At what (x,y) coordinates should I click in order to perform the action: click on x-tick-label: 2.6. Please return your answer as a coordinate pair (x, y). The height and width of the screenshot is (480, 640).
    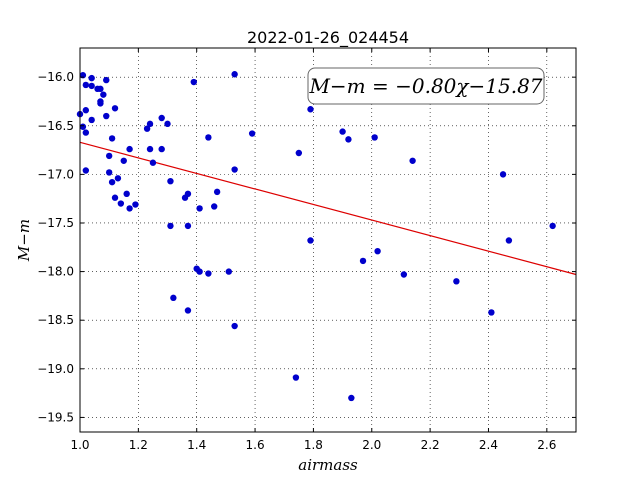
    Looking at the image, I should click on (546, 445).